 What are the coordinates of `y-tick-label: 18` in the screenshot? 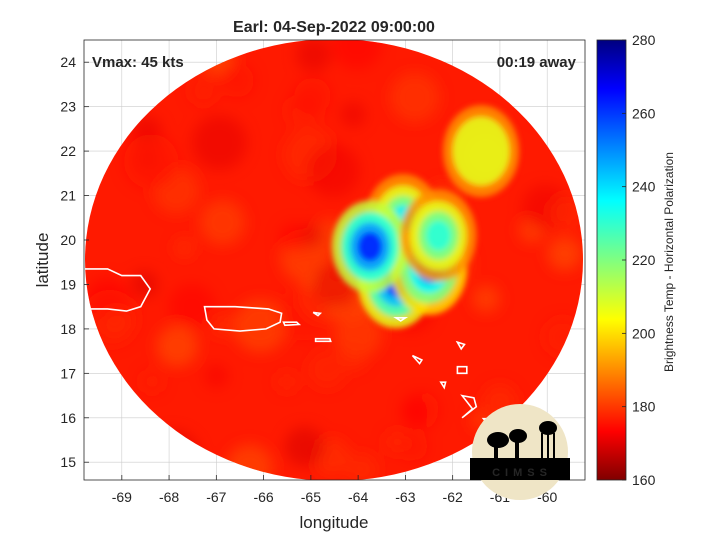 It's located at (68, 329).